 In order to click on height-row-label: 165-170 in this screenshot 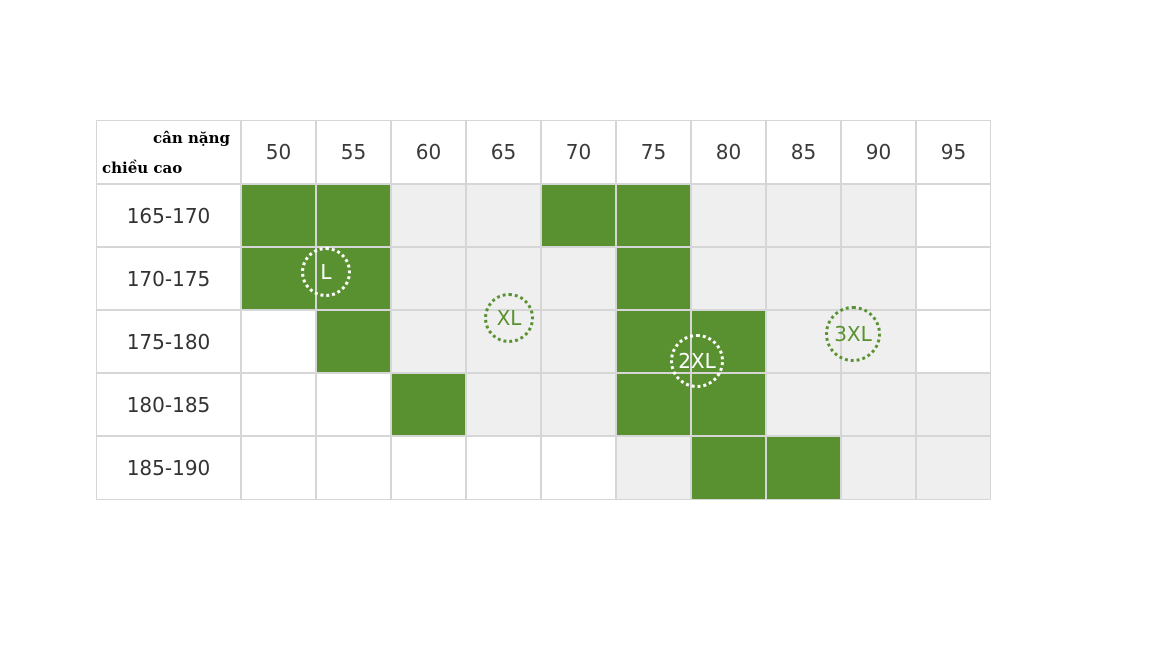, I will do `click(168, 215)`.